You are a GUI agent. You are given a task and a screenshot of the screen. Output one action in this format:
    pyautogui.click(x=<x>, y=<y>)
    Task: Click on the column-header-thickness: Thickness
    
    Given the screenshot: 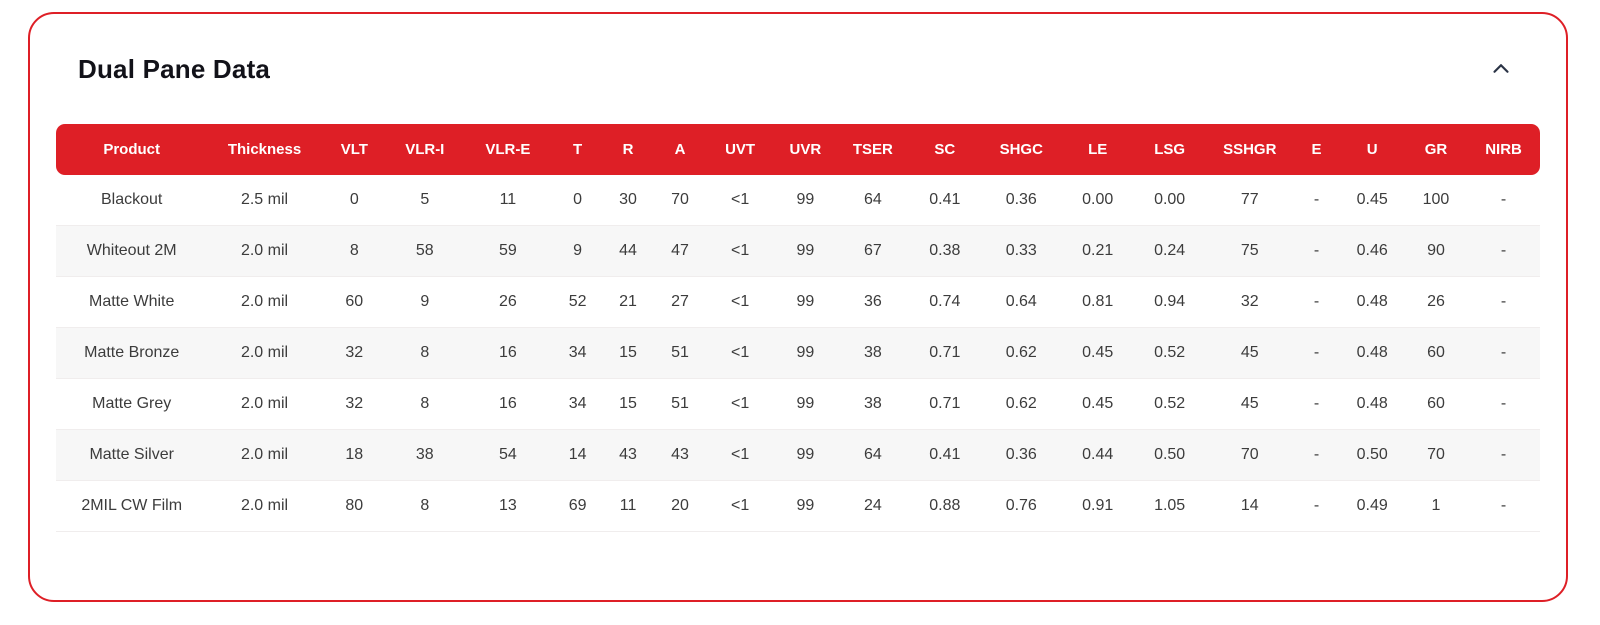 What is the action you would take?
    pyautogui.click(x=264, y=149)
    